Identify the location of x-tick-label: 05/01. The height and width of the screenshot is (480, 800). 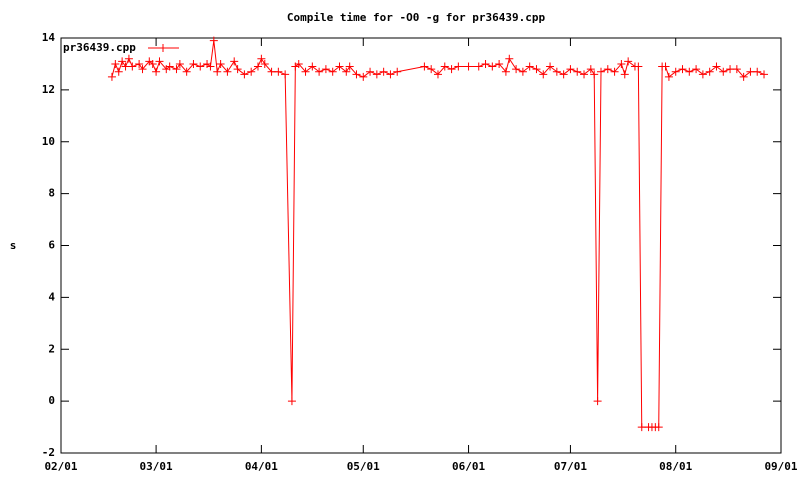
(363, 466).